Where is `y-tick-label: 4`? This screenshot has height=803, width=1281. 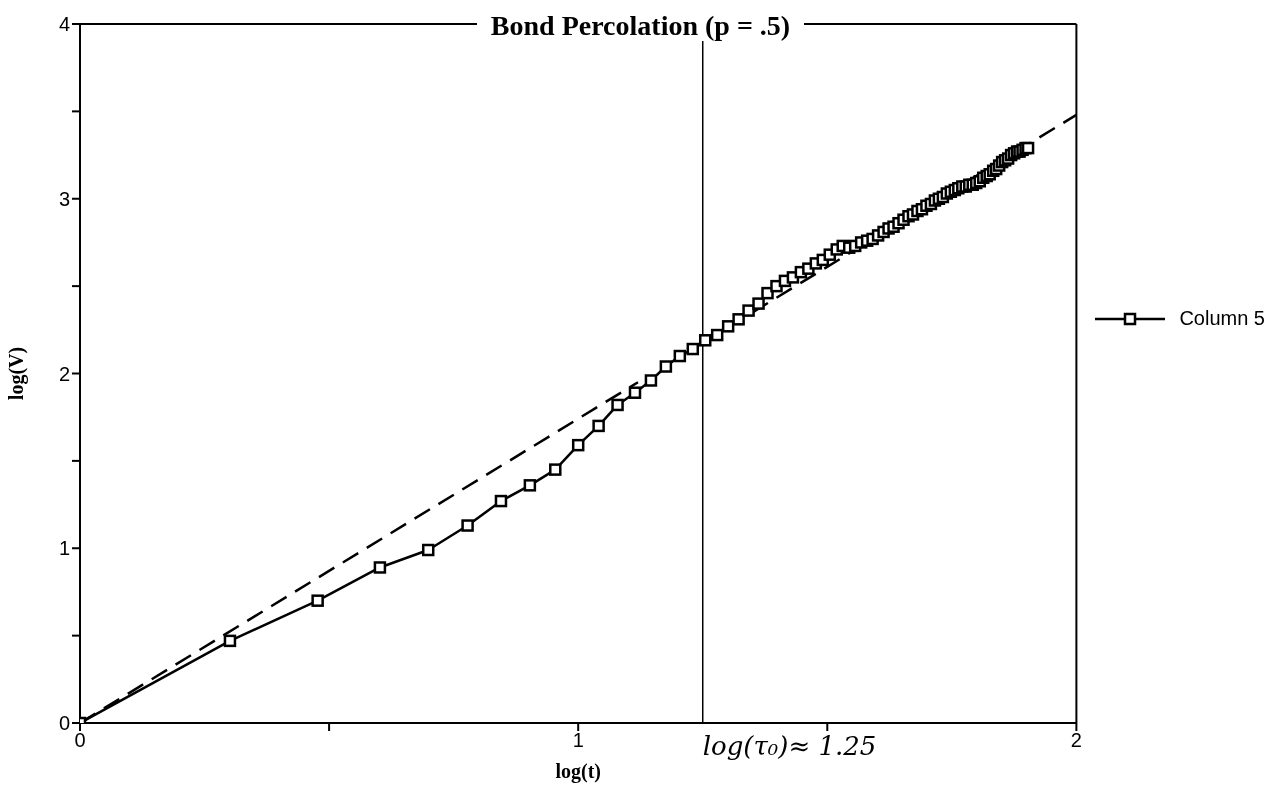 y-tick-label: 4 is located at coordinates (64, 24).